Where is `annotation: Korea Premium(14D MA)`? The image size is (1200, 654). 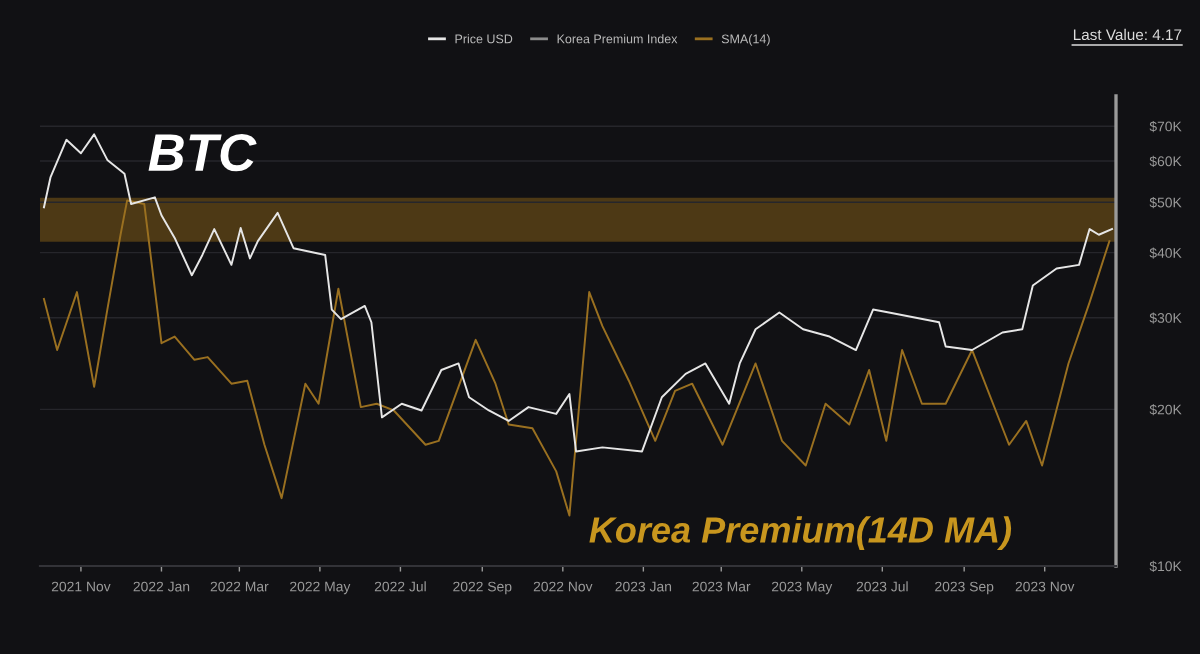 annotation: Korea Premium(14D MA) is located at coordinates (800, 533).